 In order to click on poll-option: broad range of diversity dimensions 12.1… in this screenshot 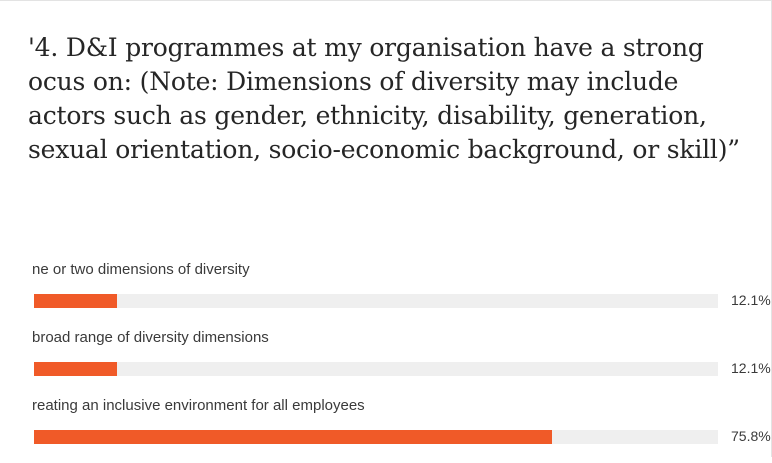, I will do `click(386, 361)`.